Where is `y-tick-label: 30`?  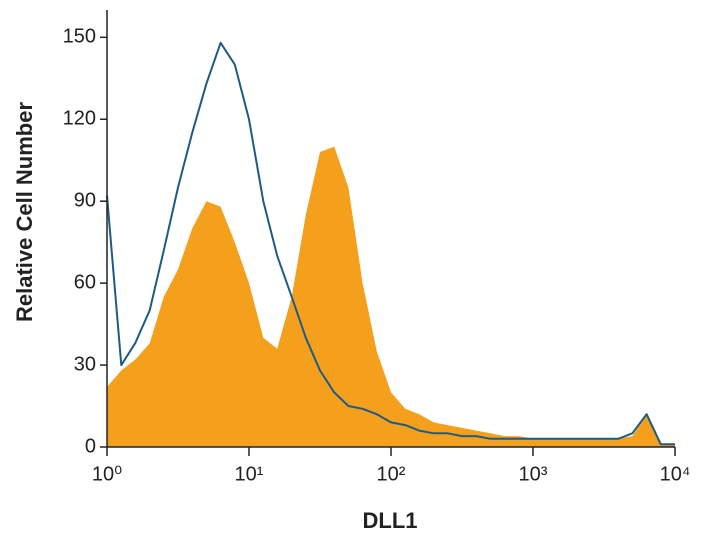
y-tick-label: 30 is located at coordinates (85, 364).